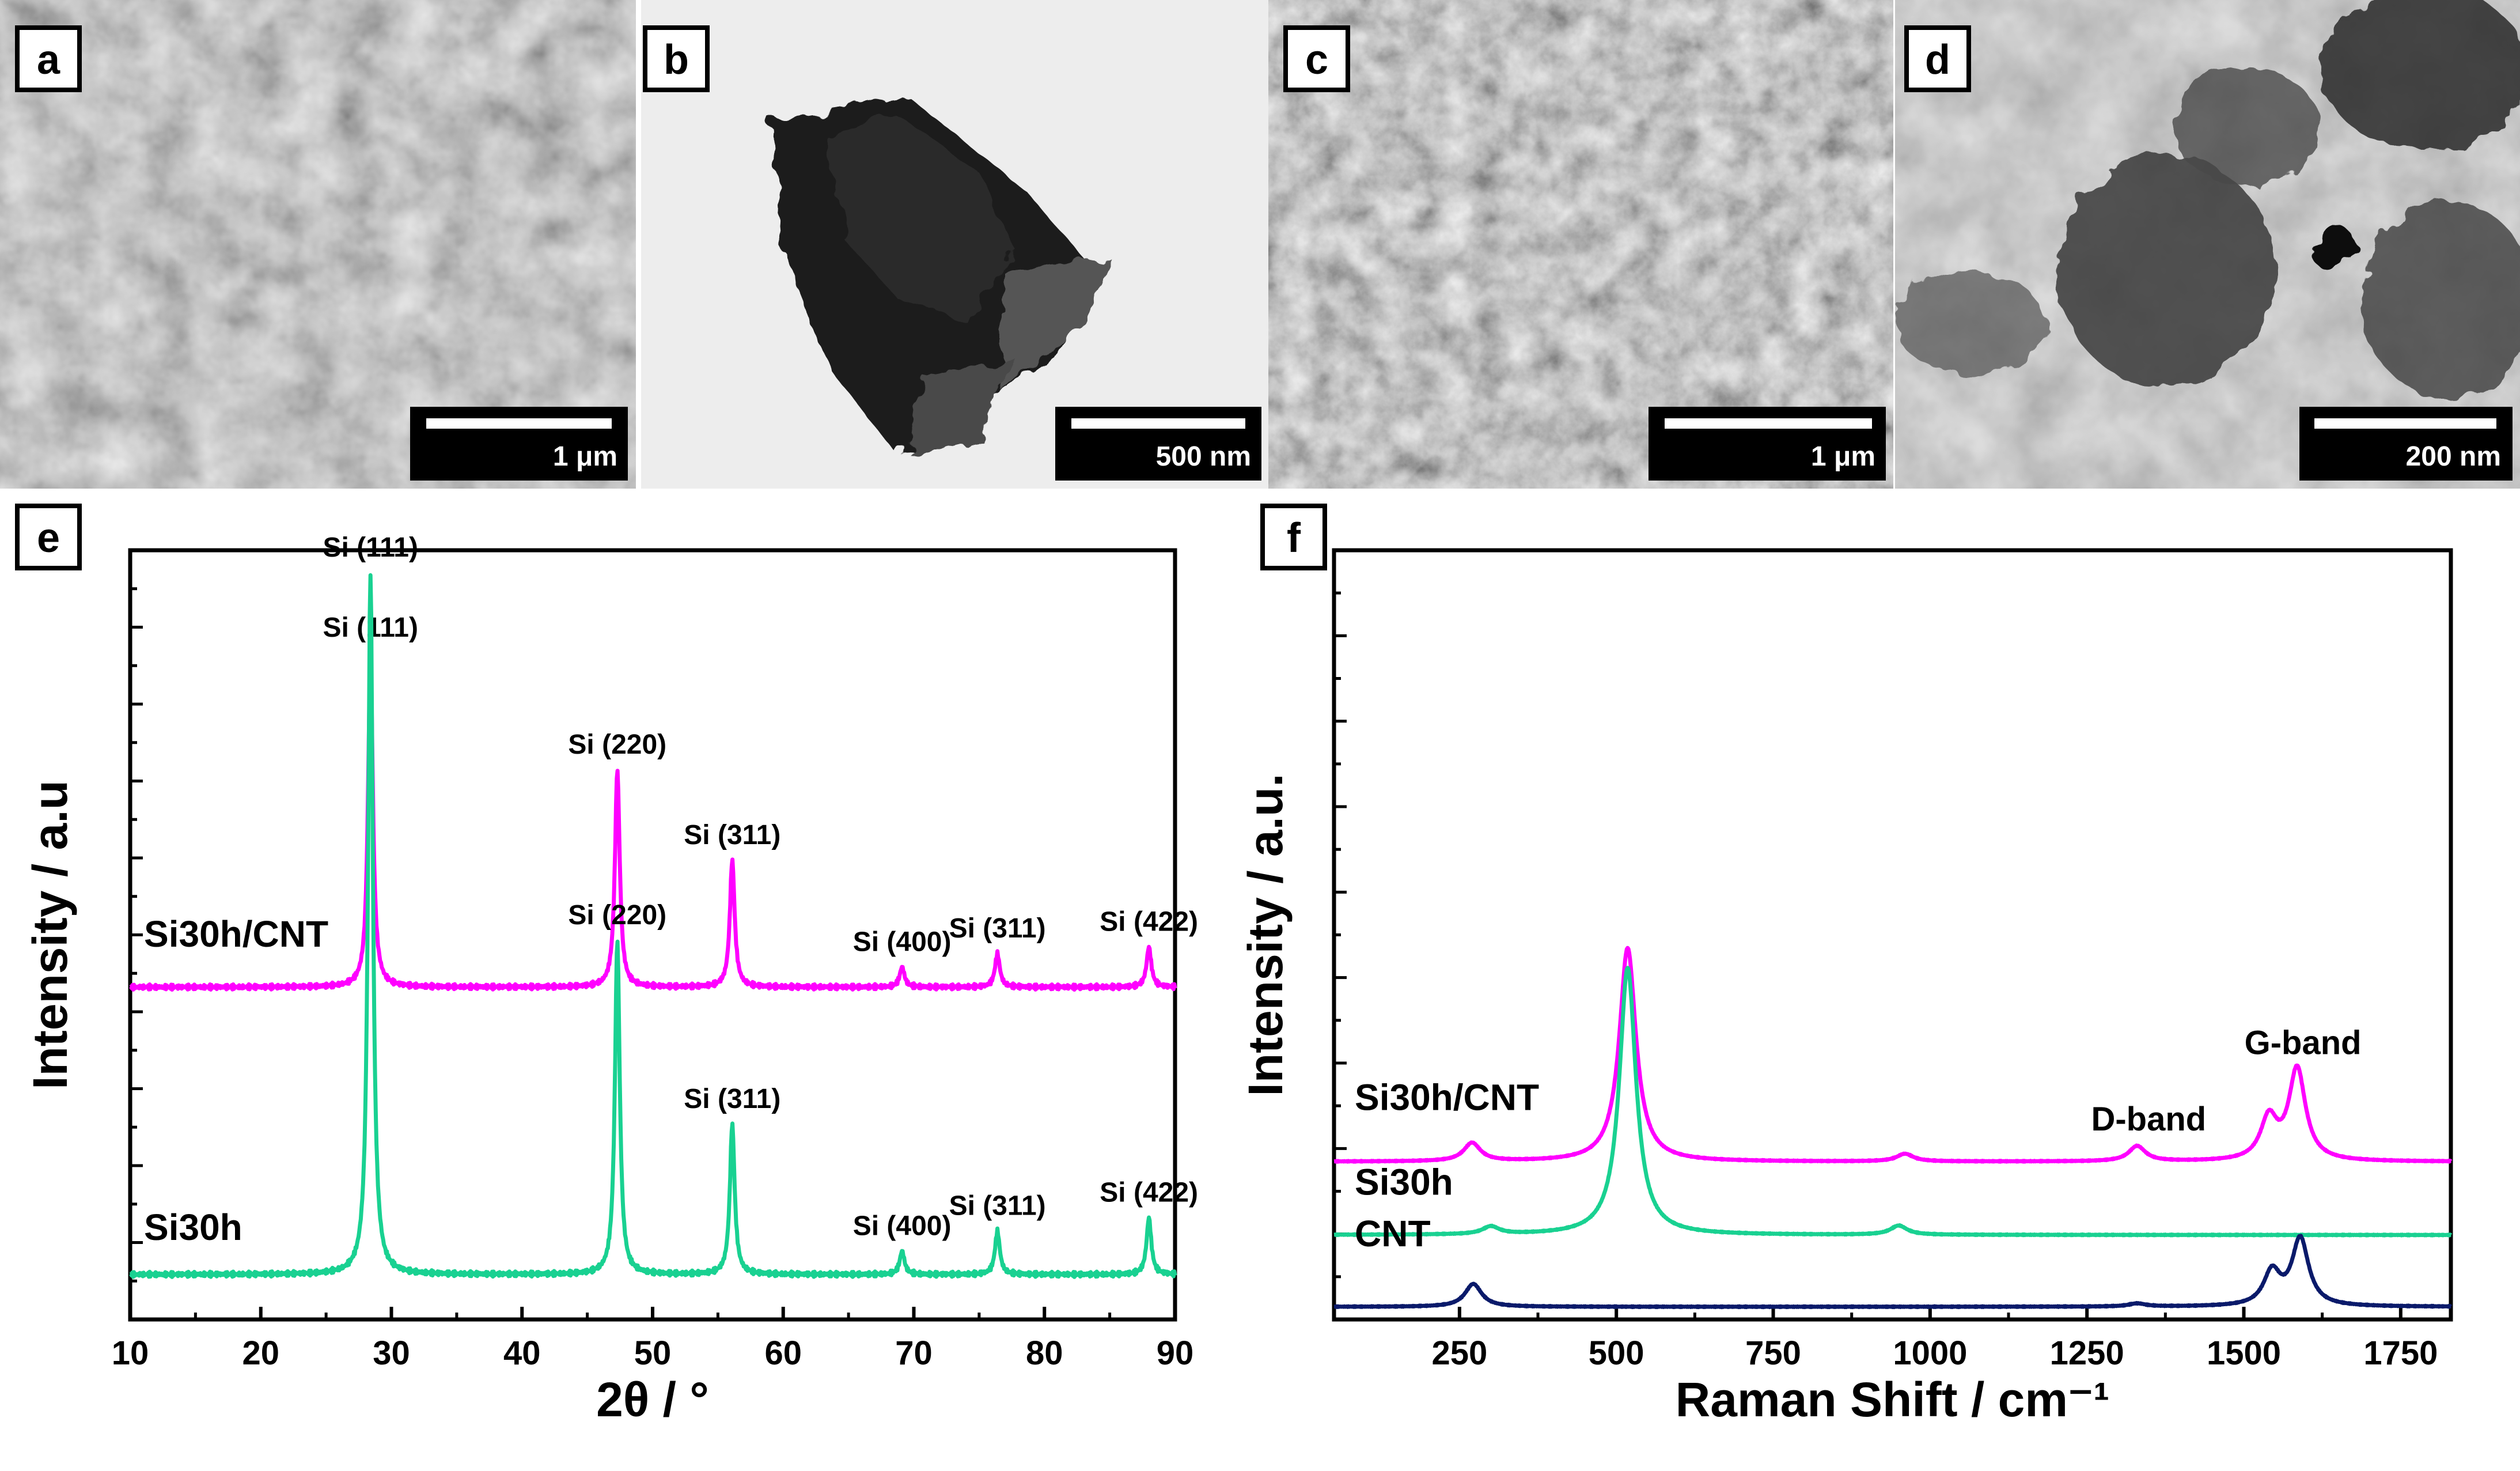 The image size is (2520, 1471). I want to click on panel-d-scale-label: 200 nm, so click(2453, 457).